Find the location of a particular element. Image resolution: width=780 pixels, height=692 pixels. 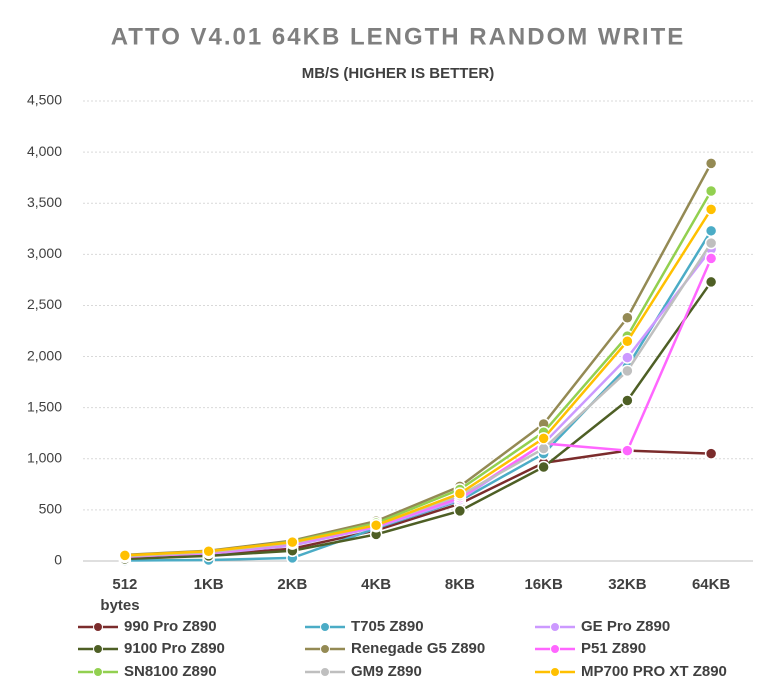

legend-label: Renegade G5 Z890 is located at coordinates (418, 648).